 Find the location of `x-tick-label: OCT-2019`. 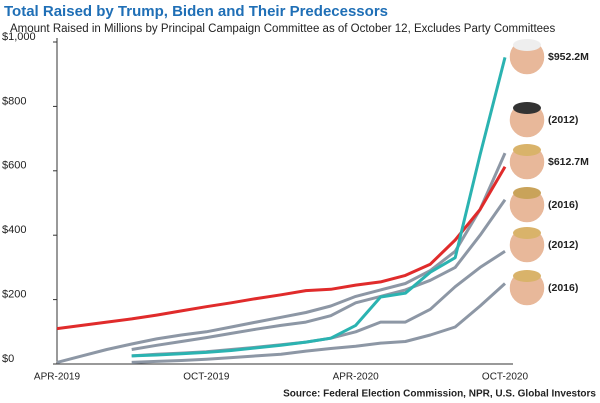

x-tick-label: OCT-2019 is located at coordinates (206, 377).